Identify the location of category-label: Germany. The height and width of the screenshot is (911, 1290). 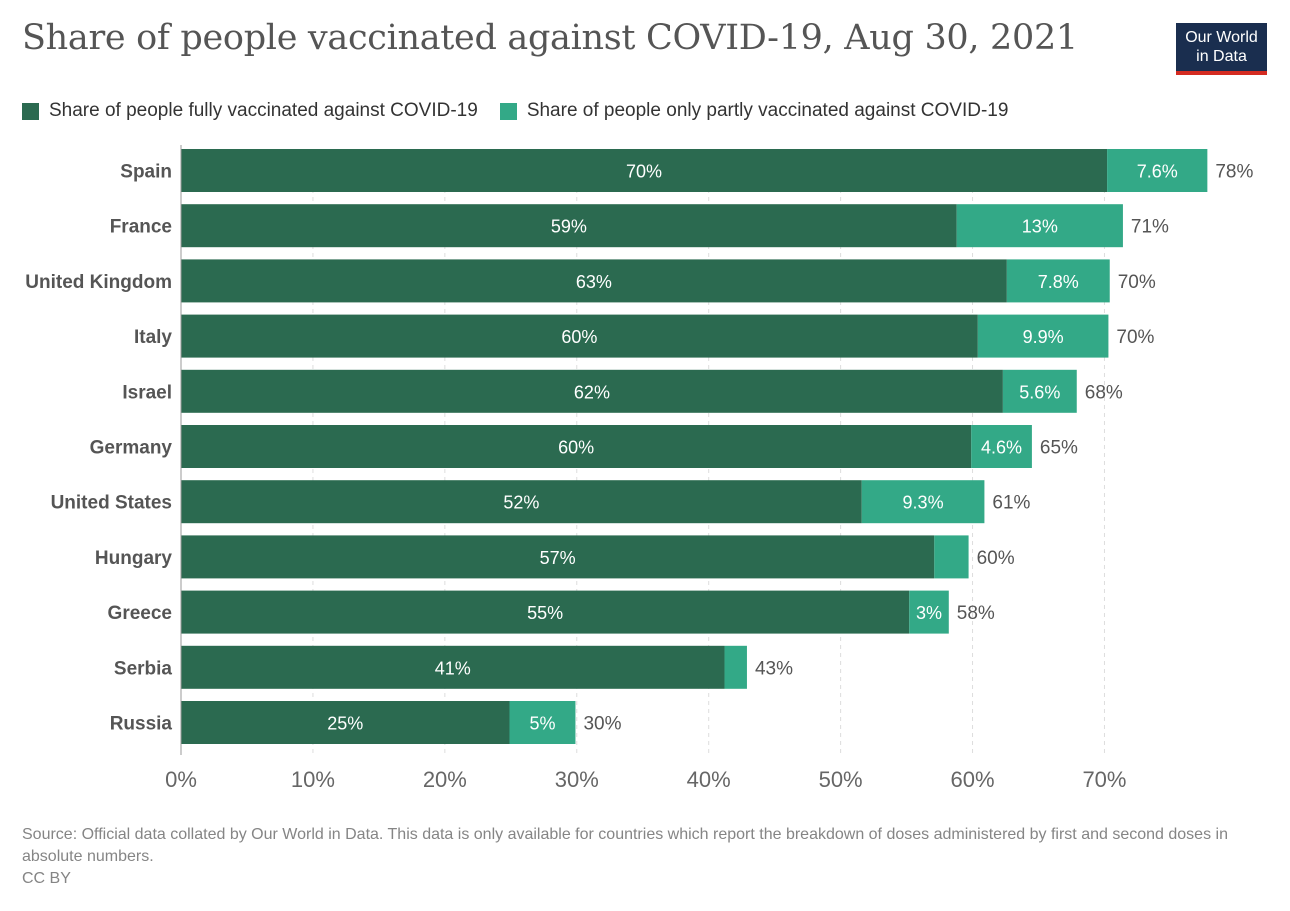
(131, 448).